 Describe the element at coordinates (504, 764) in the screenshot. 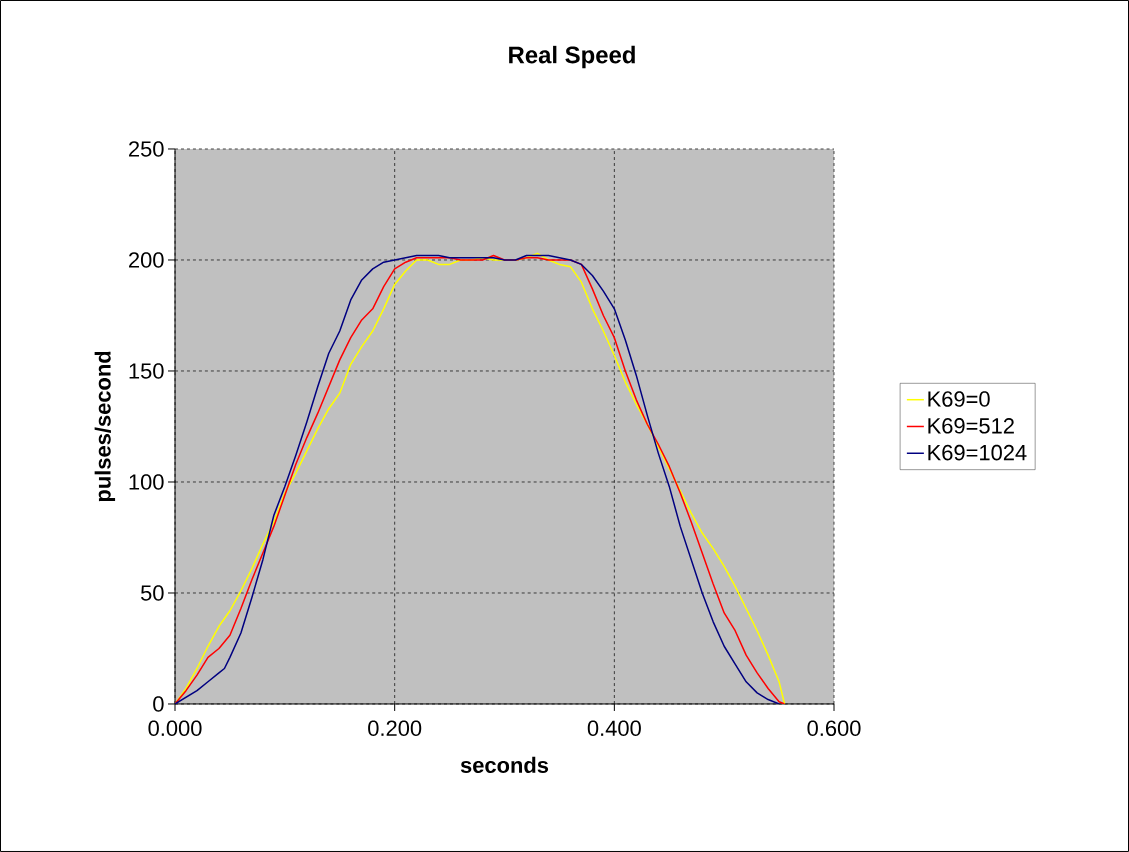

I see `x-axis-title: seconds` at that location.